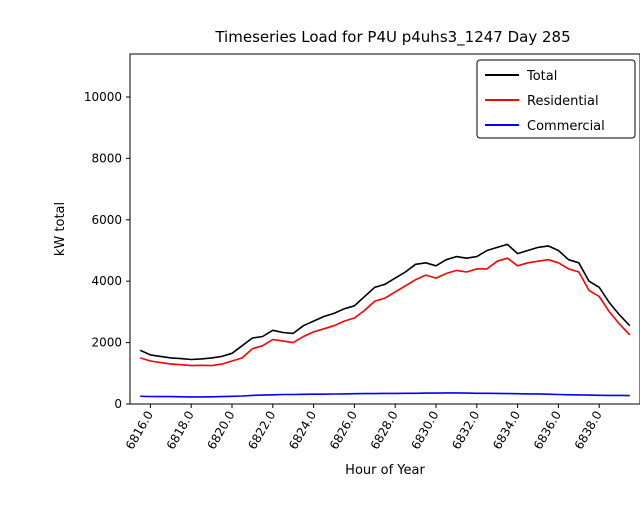 The width and height of the screenshot is (640, 512). Describe the element at coordinates (106, 158) in the screenshot. I see `y-tick-label: 8000` at that location.